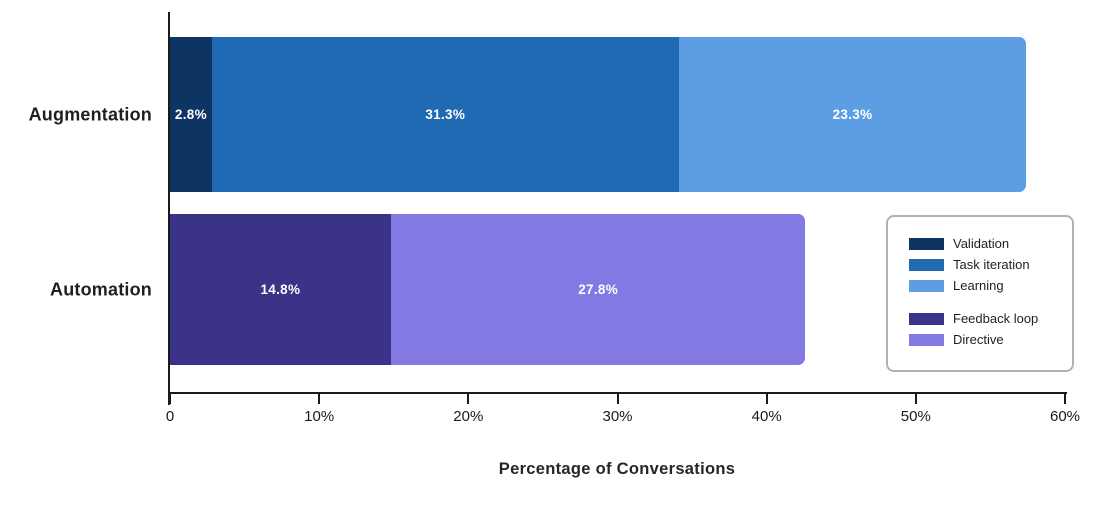  Describe the element at coordinates (468, 416) in the screenshot. I see `x-tick-label: 20%` at that location.